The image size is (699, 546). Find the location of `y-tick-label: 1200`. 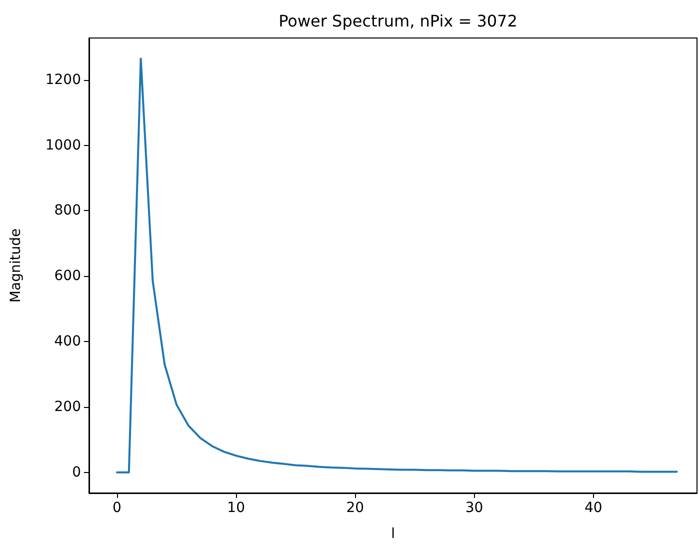

y-tick-label: 1200 is located at coordinates (63, 80).